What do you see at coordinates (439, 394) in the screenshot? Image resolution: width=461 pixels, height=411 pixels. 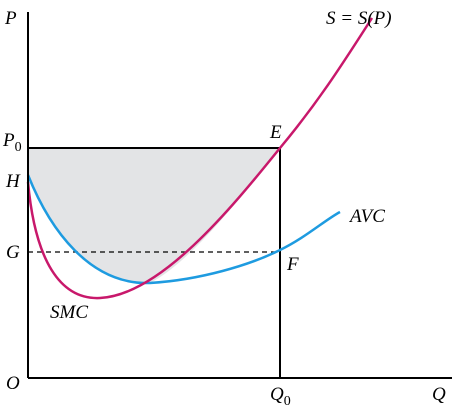 I see `x-axis-label: Q` at bounding box center [439, 394].